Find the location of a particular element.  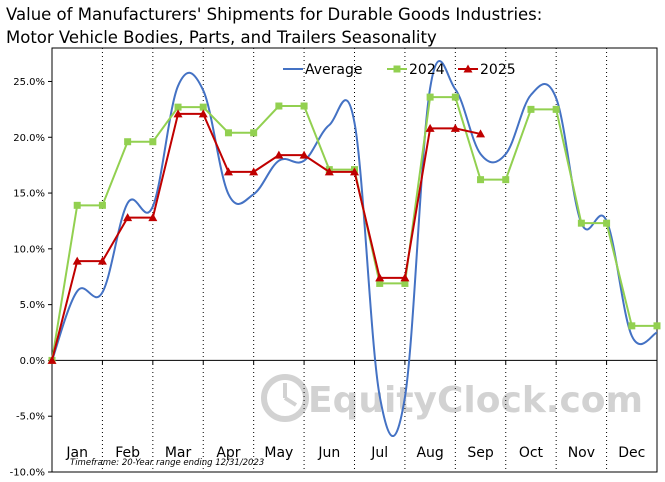

legend-item-2024: 2024 is located at coordinates (416, 70).